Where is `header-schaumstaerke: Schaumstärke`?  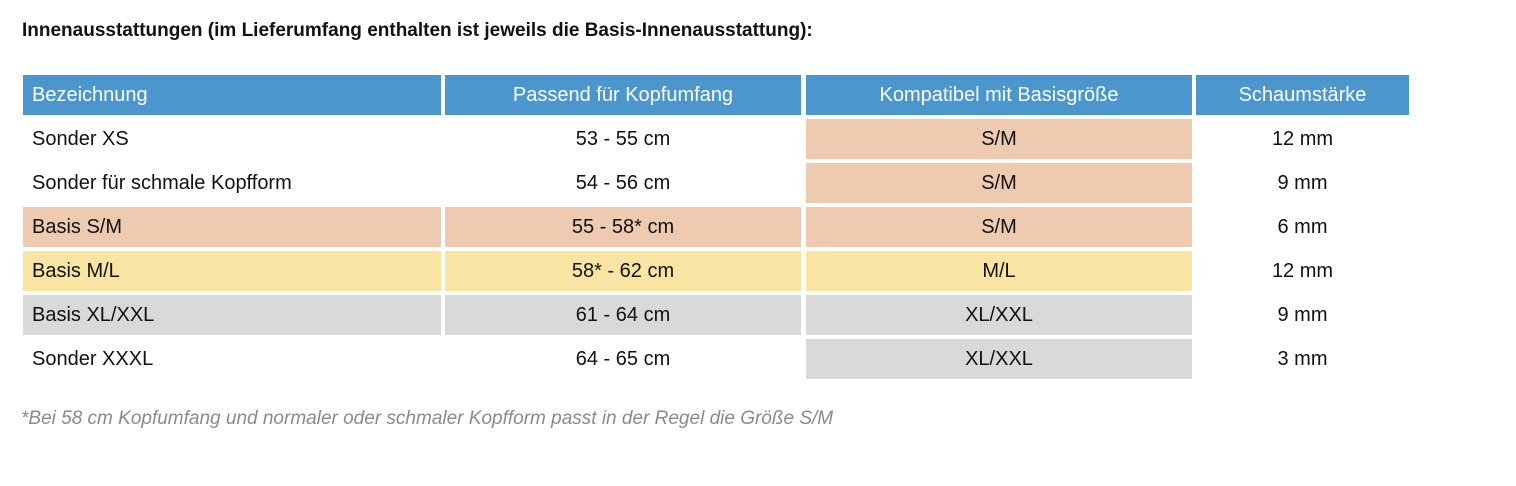 header-schaumstaerke: Schaumstärke is located at coordinates (1302, 95).